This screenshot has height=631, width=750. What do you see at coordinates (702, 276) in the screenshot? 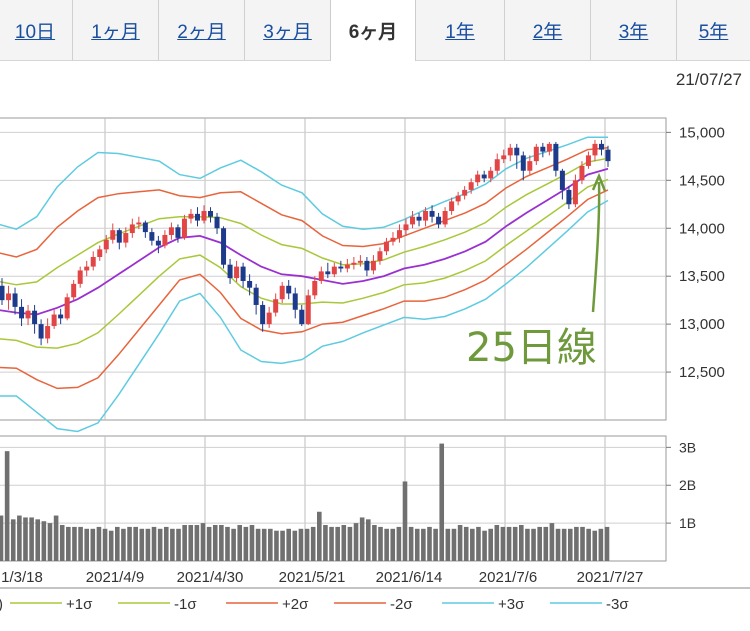
I see `price-tick-label: 13,500` at bounding box center [702, 276].